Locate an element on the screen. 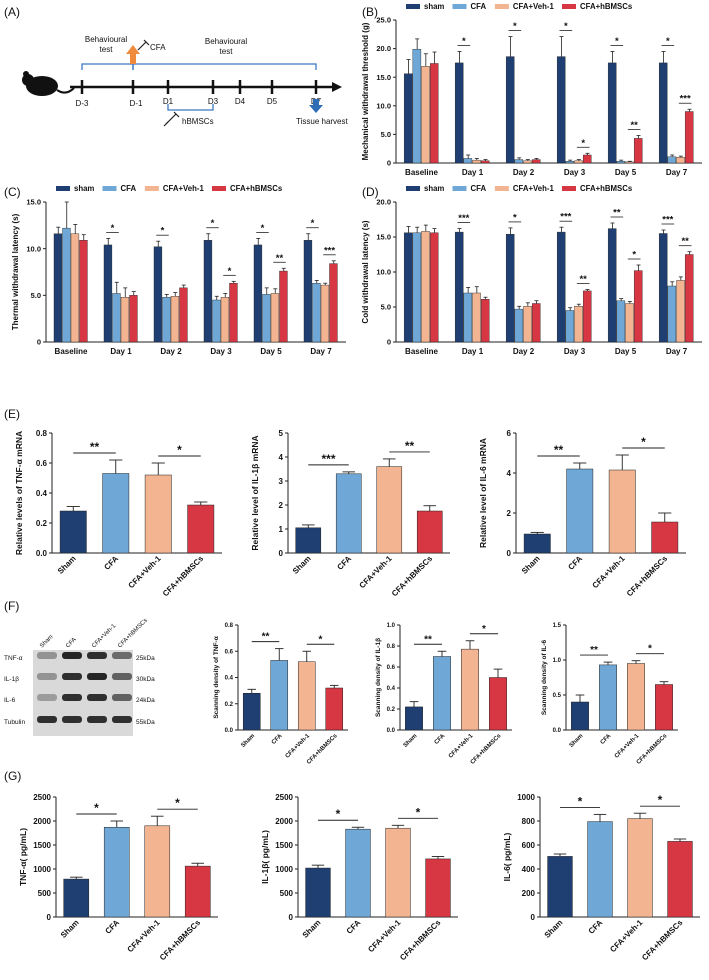 This screenshot has height=980, width=709. panel-label-c: (C) is located at coordinates (12, 192).